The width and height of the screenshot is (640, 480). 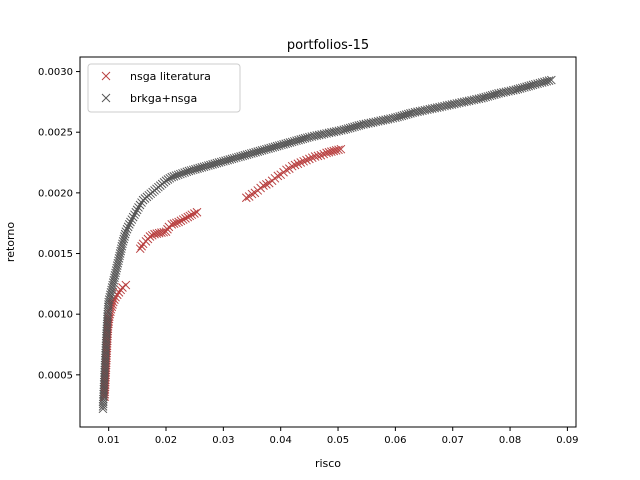 I want to click on chart-title: portfolios-15, so click(x=328, y=45).